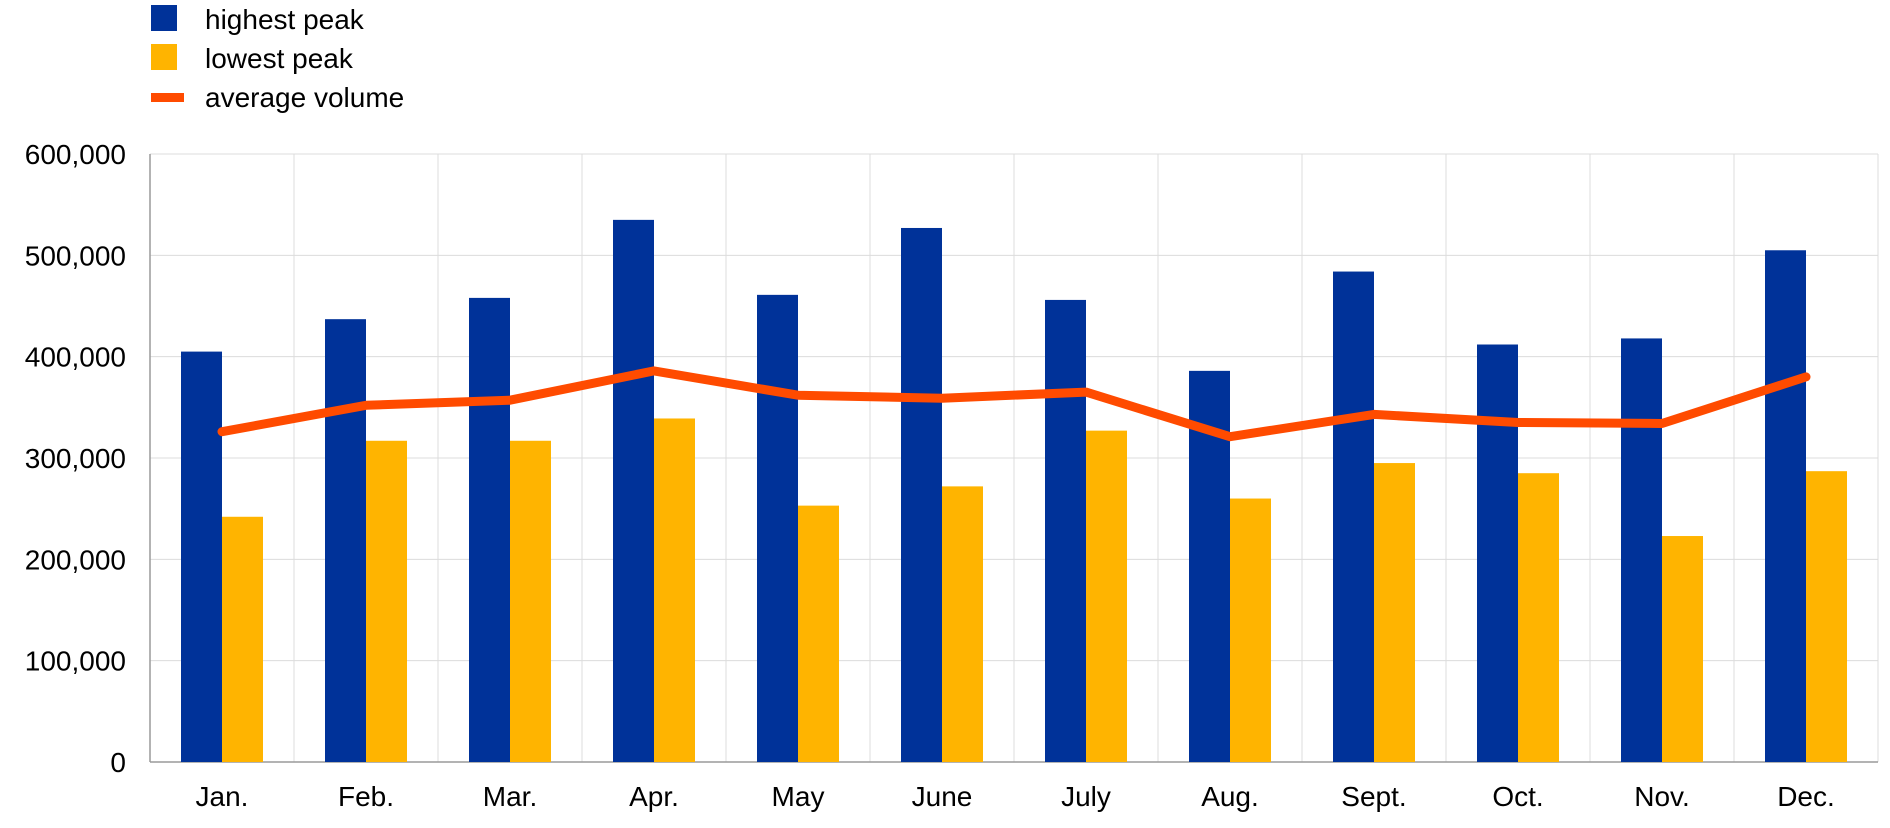 This screenshot has width=1890, height=828. What do you see at coordinates (1086, 796) in the screenshot?
I see `x-tick-label: July` at bounding box center [1086, 796].